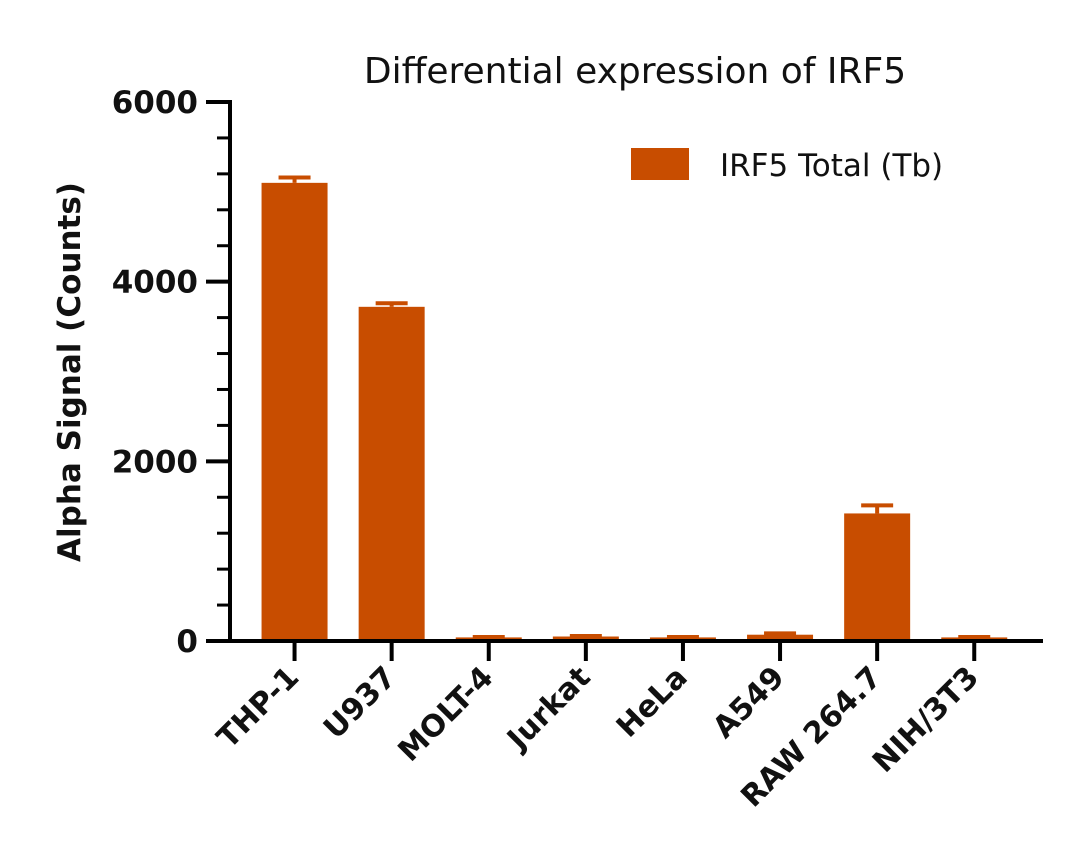  Describe the element at coordinates (155, 103) in the screenshot. I see `y-tick-label: 6000` at that location.